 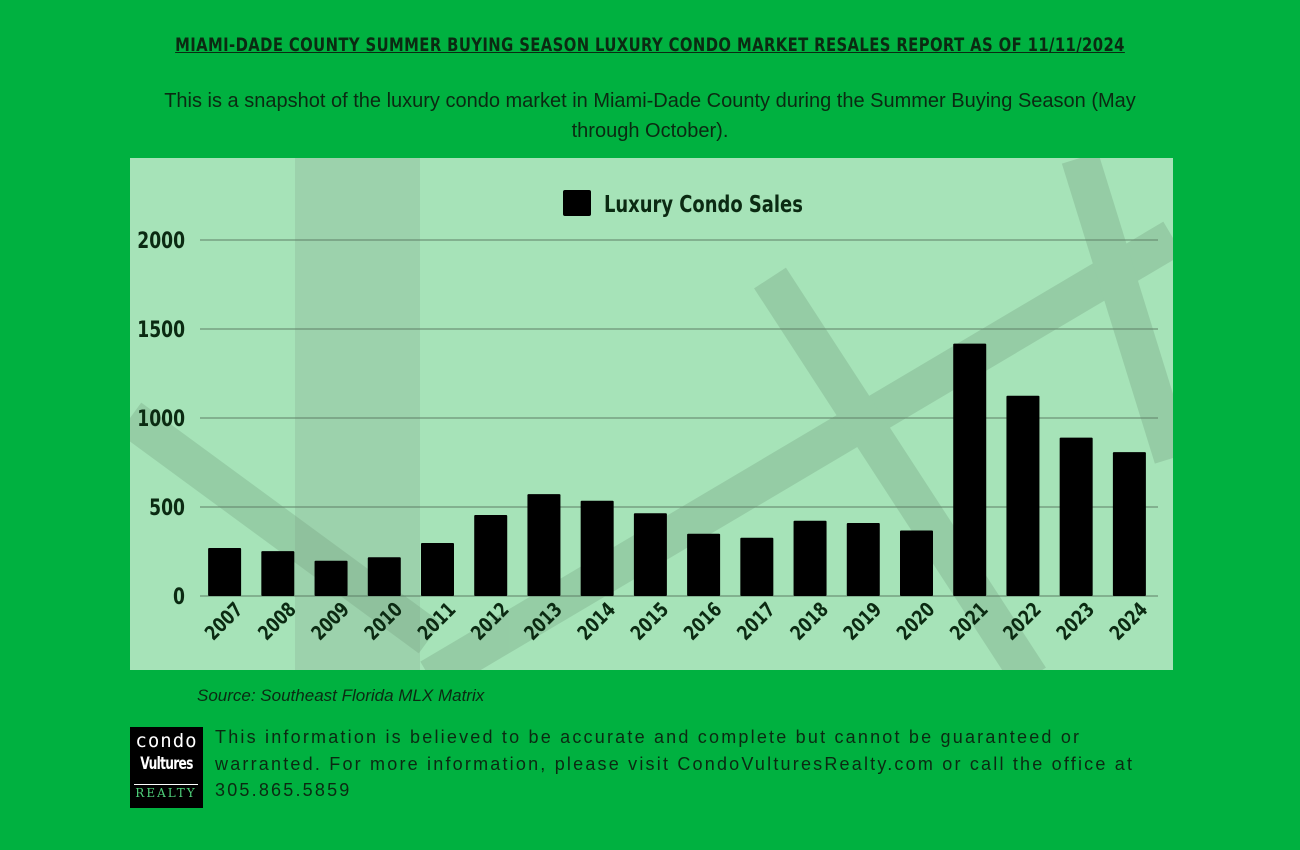 I want to click on logo-line-3: REALTY, so click(x=166, y=792).